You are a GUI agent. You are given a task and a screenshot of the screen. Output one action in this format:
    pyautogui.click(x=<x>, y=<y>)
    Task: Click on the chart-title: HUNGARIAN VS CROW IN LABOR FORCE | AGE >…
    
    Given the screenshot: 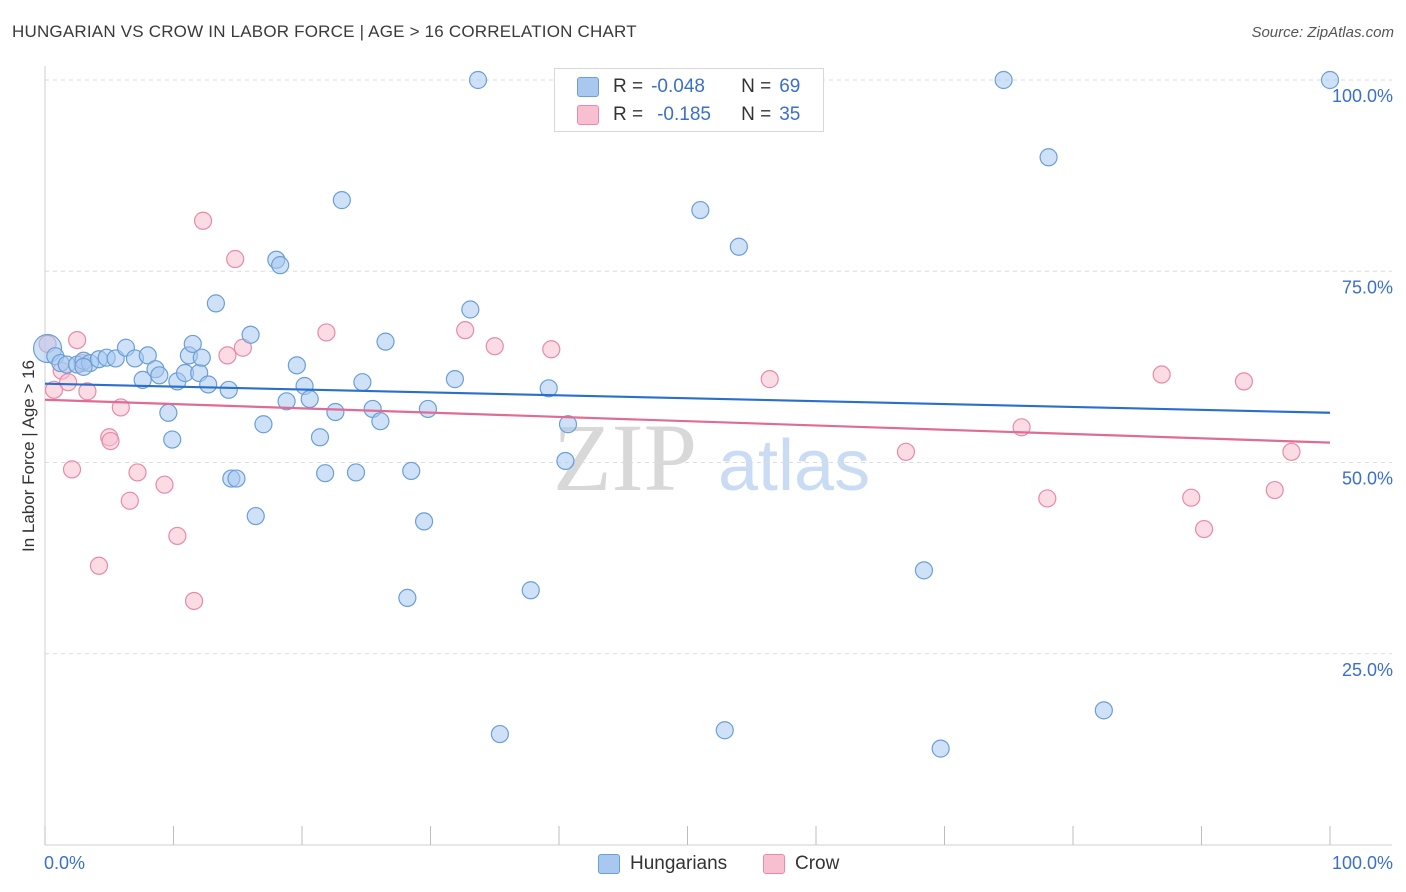 What is the action you would take?
    pyautogui.click(x=324, y=31)
    